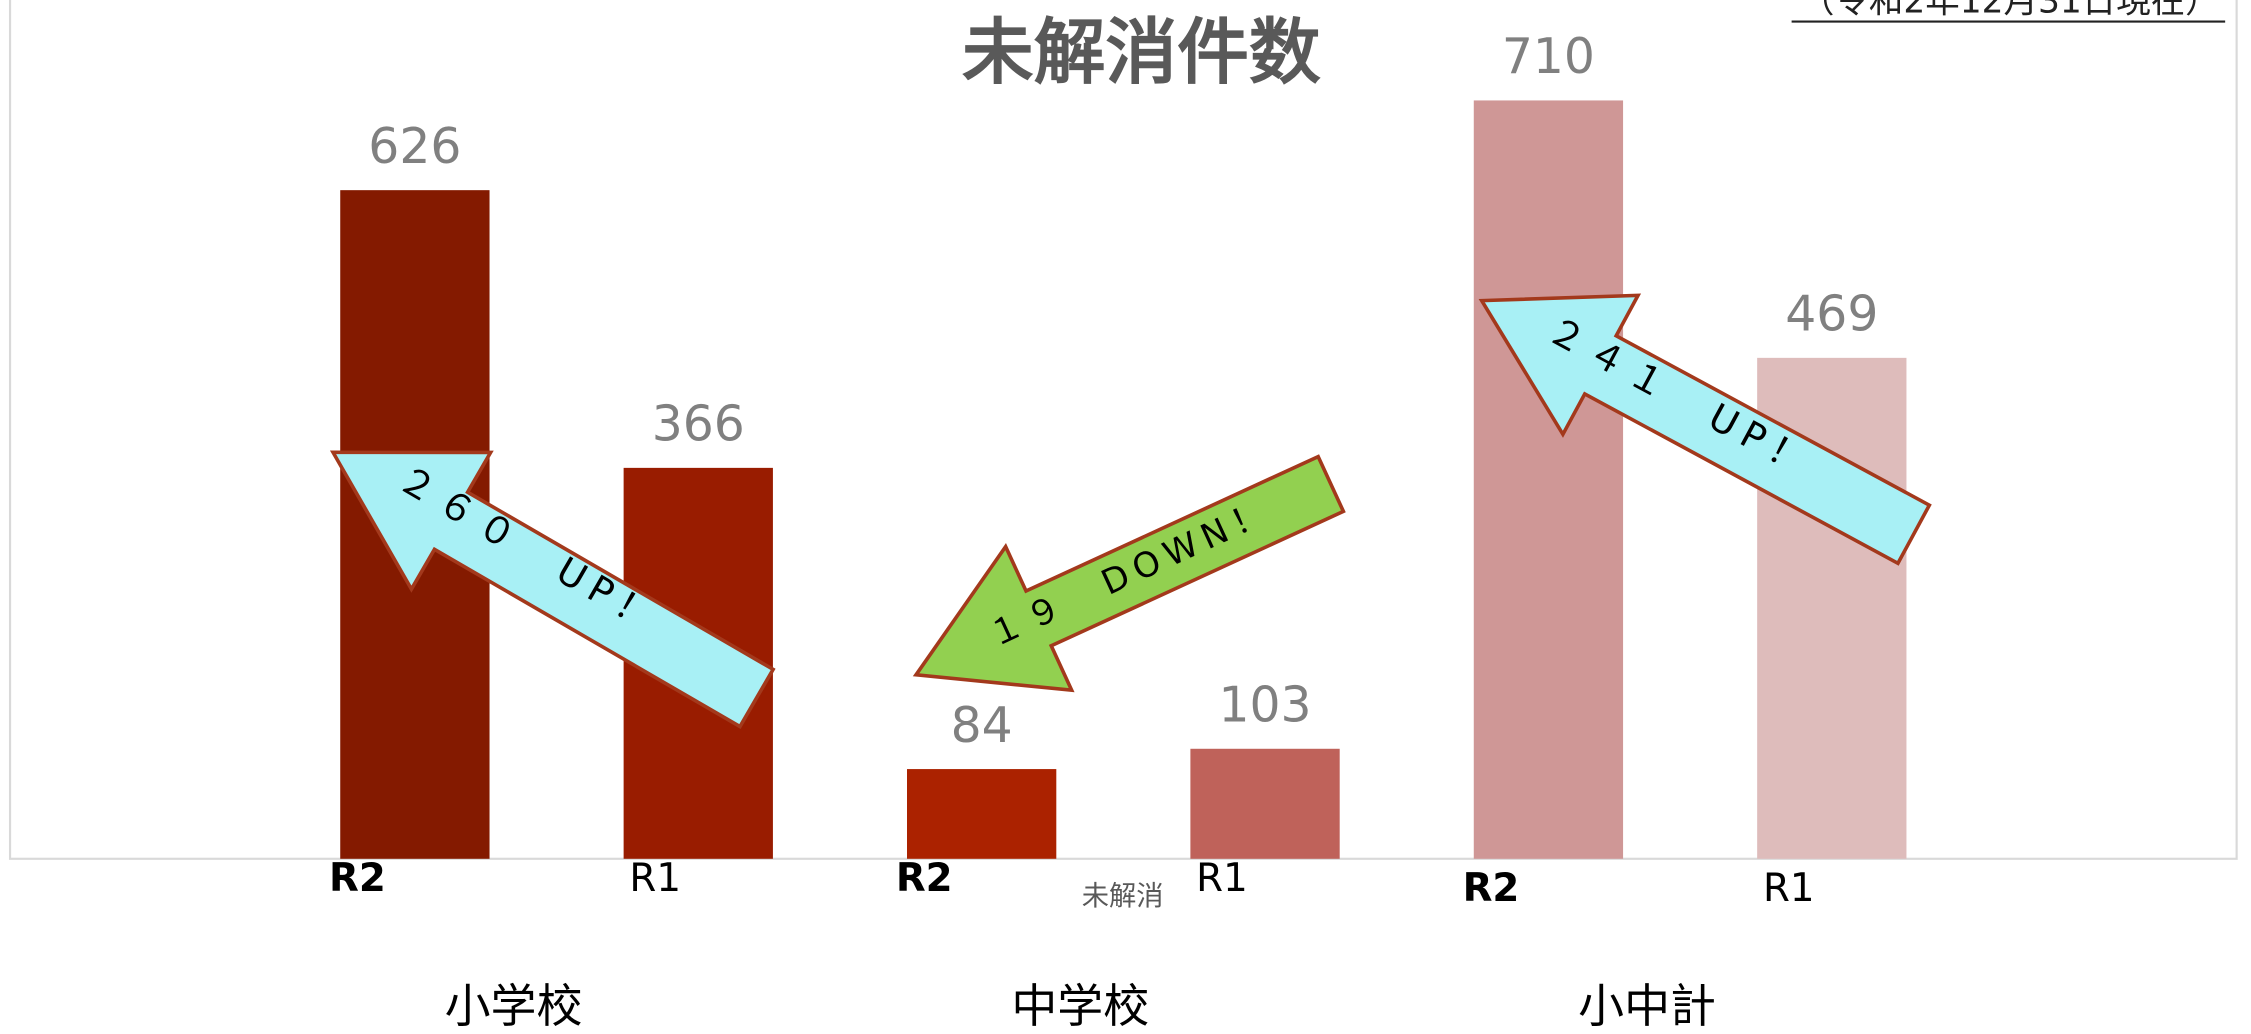  I want to click on note: （令和2年12月31日現在）, so click(2010, 10).